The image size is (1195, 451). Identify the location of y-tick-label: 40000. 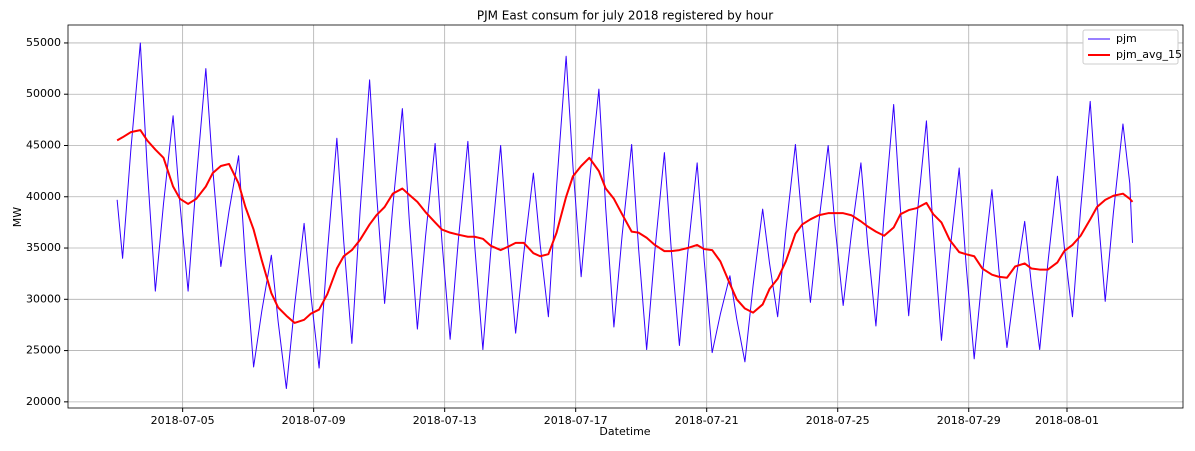
(43, 196).